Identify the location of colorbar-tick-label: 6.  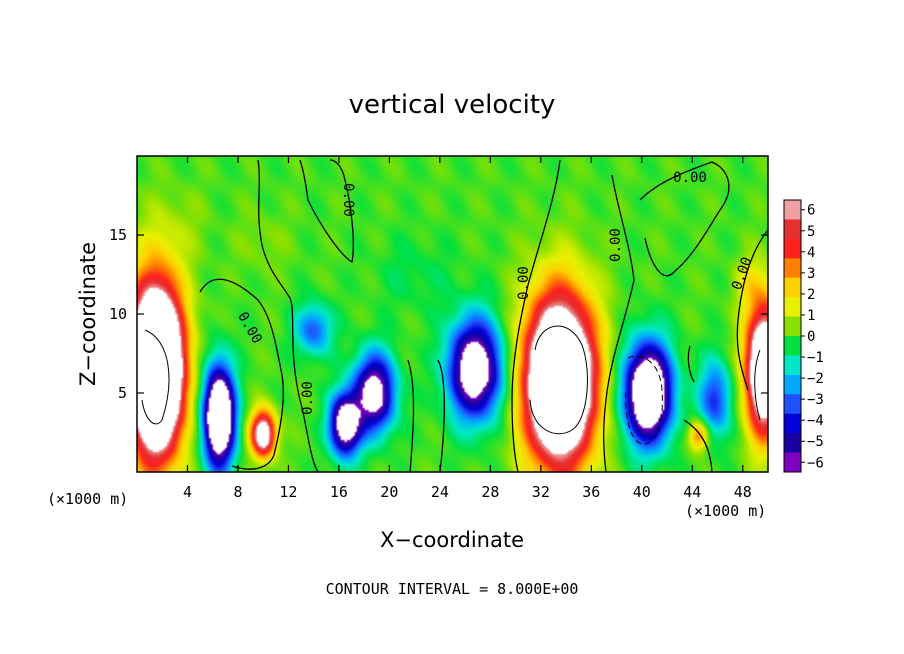
(811, 211).